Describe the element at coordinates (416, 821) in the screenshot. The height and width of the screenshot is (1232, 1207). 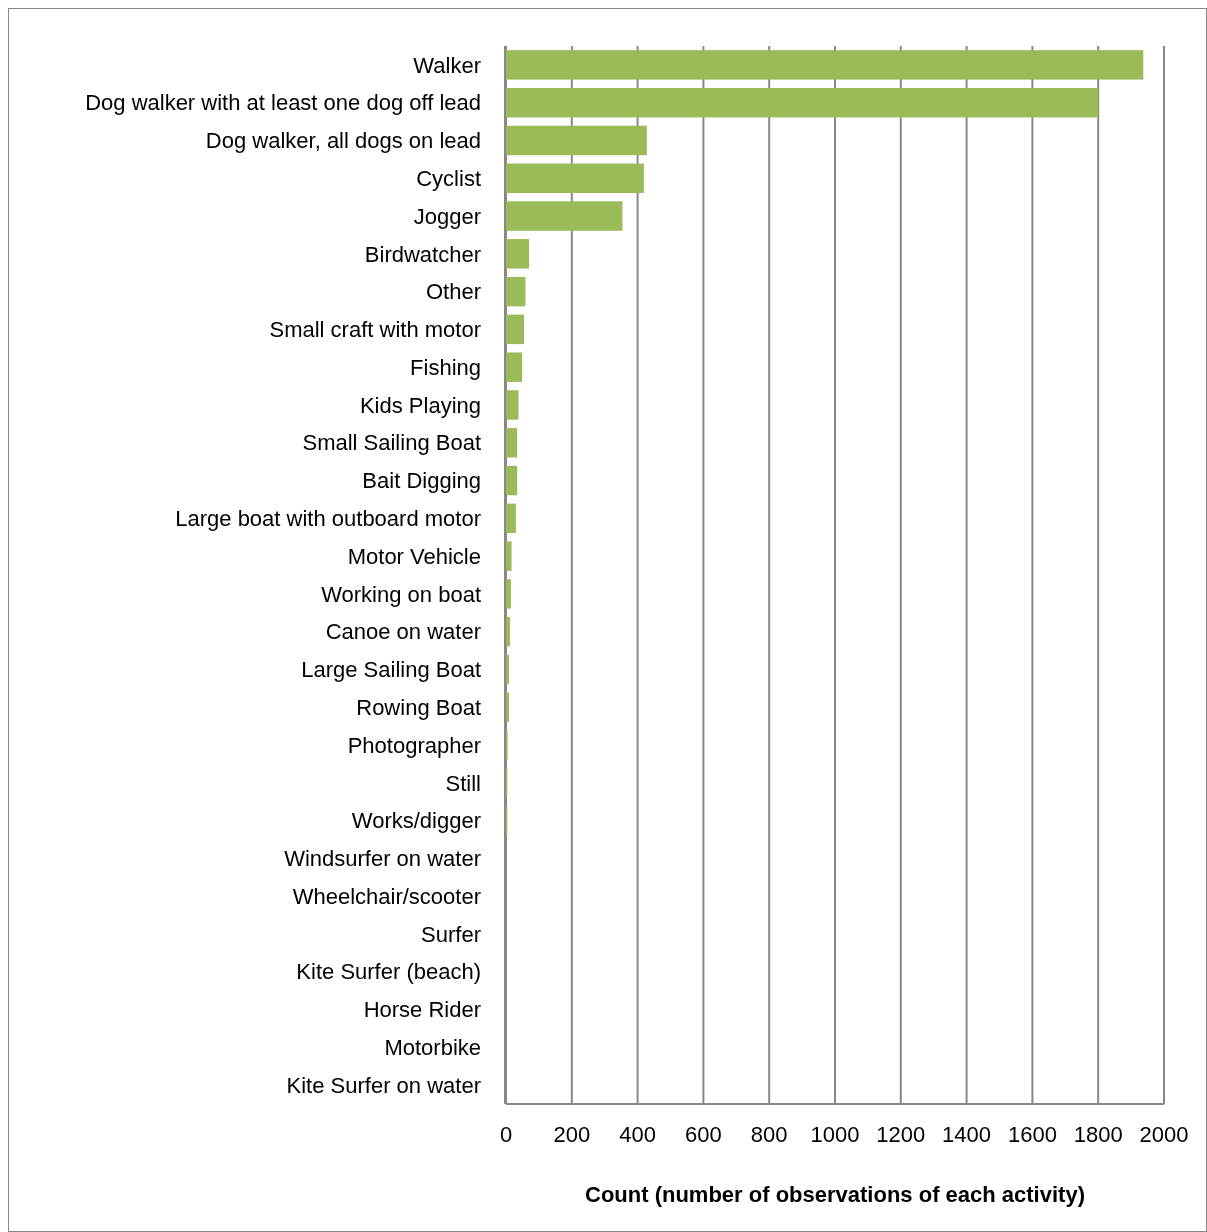
I see `y-tick-label: Works/digger` at that location.